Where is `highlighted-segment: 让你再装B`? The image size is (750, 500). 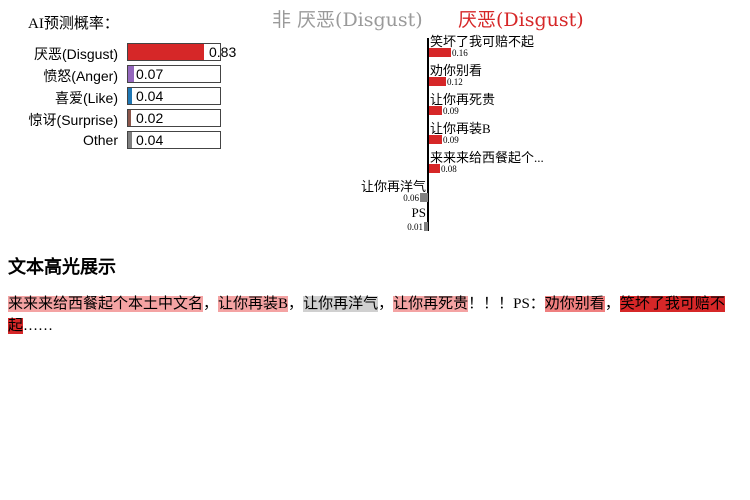
highlighted-segment: 让你再装B is located at coordinates (253, 304).